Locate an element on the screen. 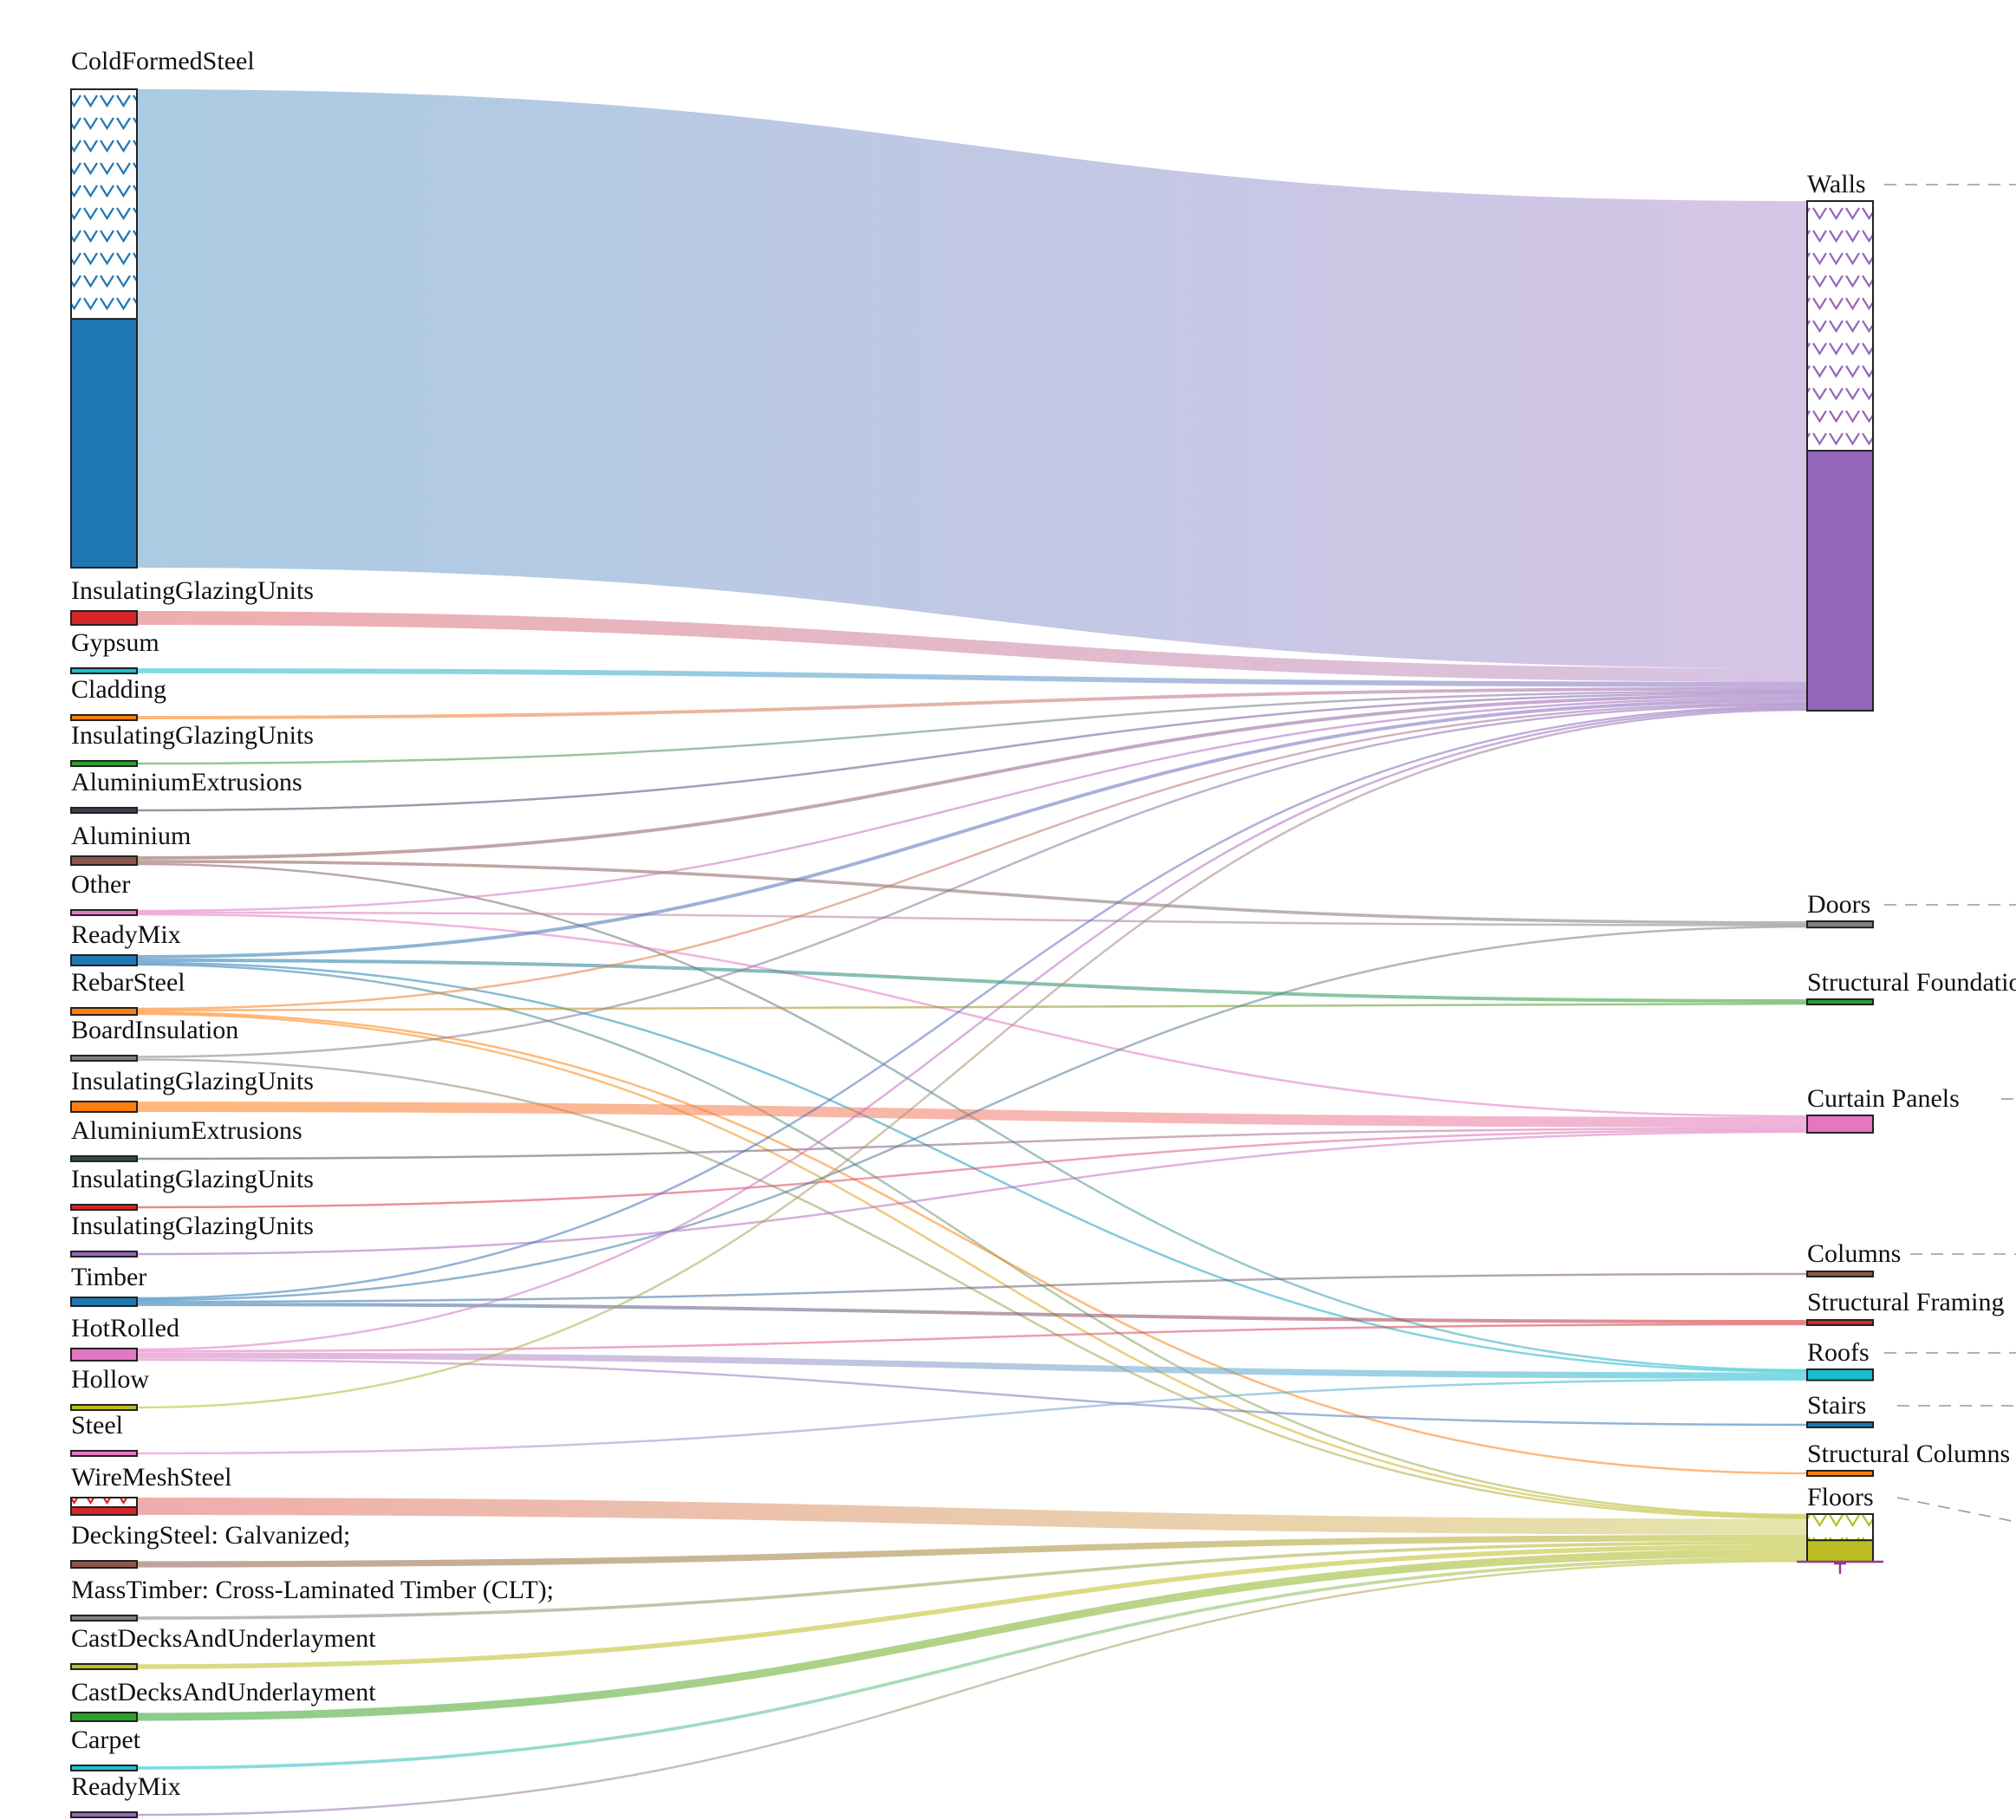 Image resolution: width=2016 pixels, height=1820 pixels. flow-hotrolled-to-stairs is located at coordinates (972, 1392).